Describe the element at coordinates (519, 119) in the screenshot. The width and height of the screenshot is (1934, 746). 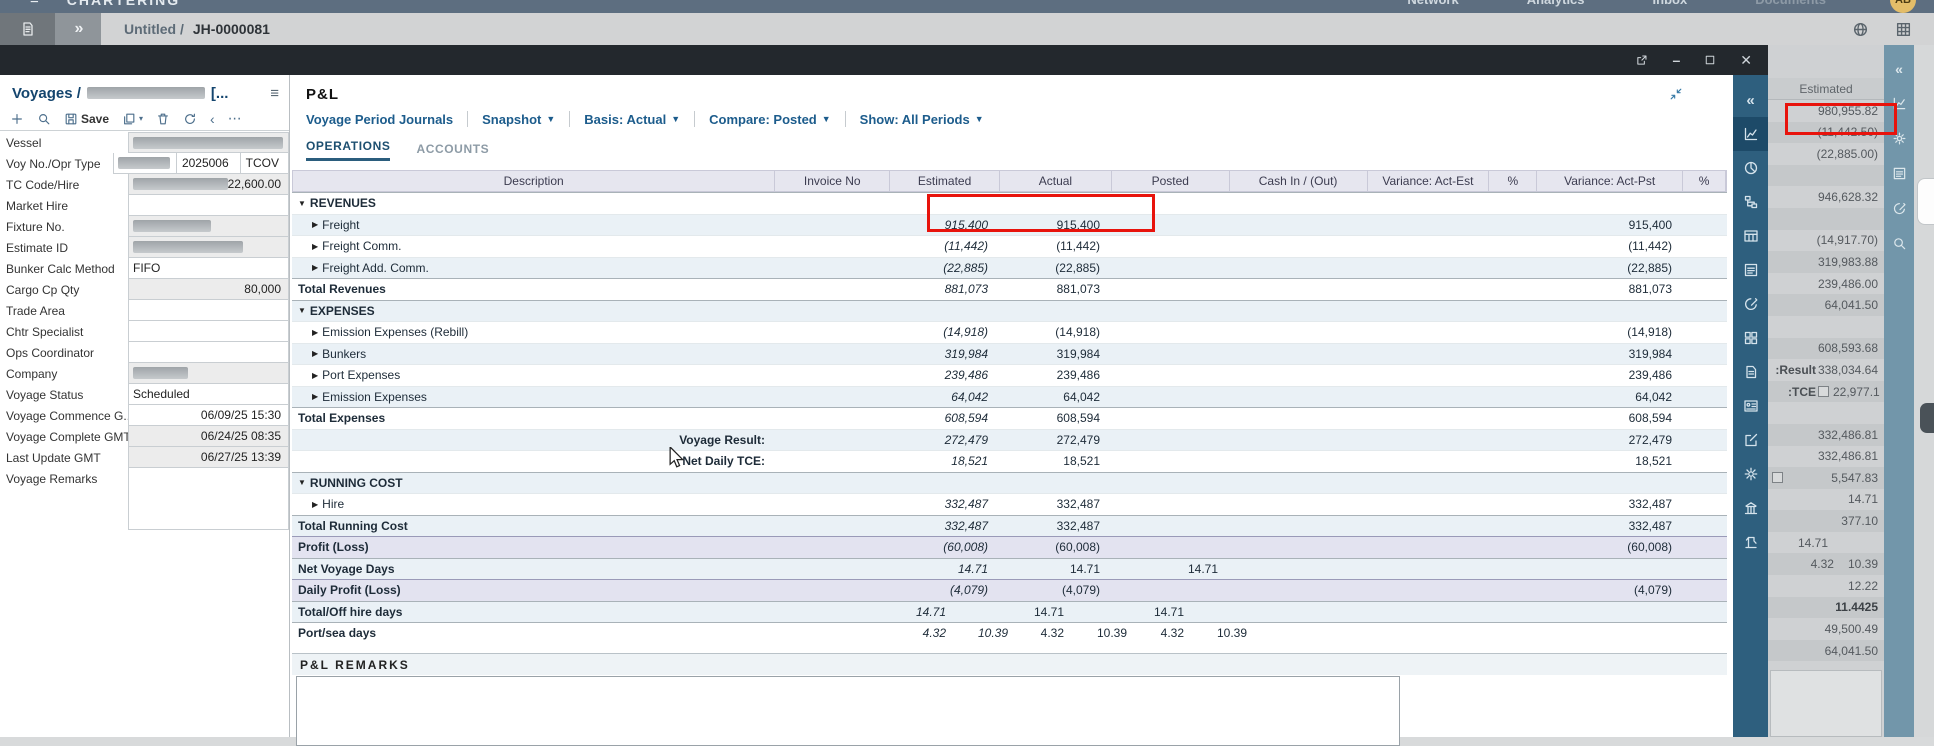
I see `pnl-menu-snapshot: Snapshot ▼` at that location.